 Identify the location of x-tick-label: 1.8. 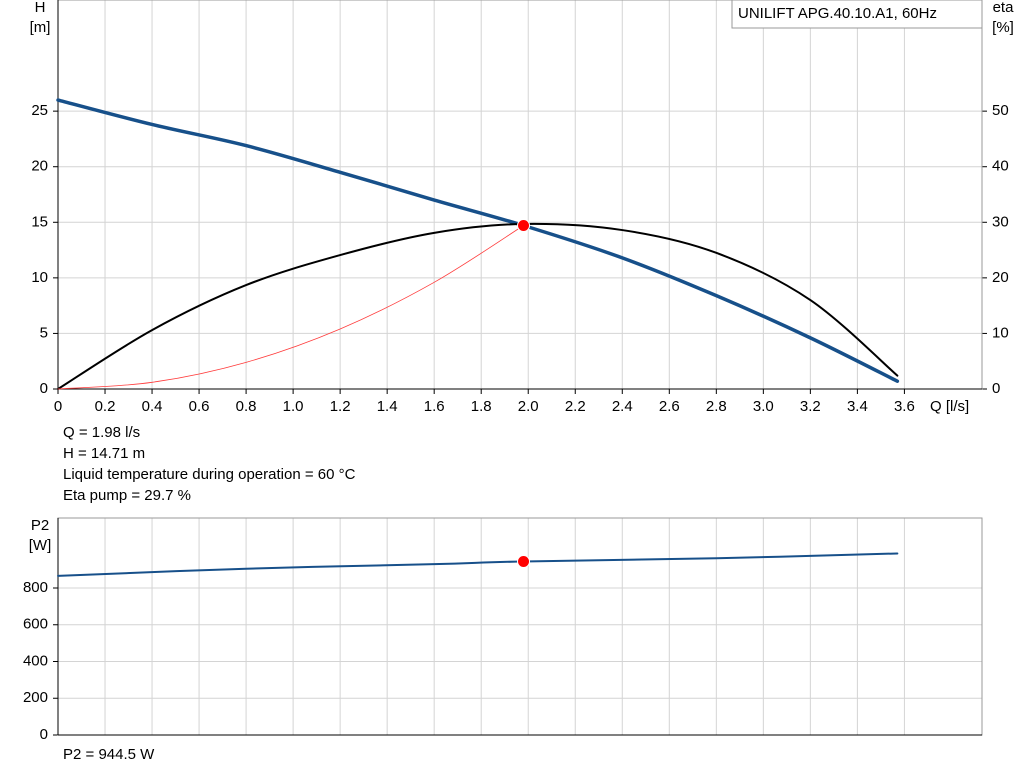
(481, 406).